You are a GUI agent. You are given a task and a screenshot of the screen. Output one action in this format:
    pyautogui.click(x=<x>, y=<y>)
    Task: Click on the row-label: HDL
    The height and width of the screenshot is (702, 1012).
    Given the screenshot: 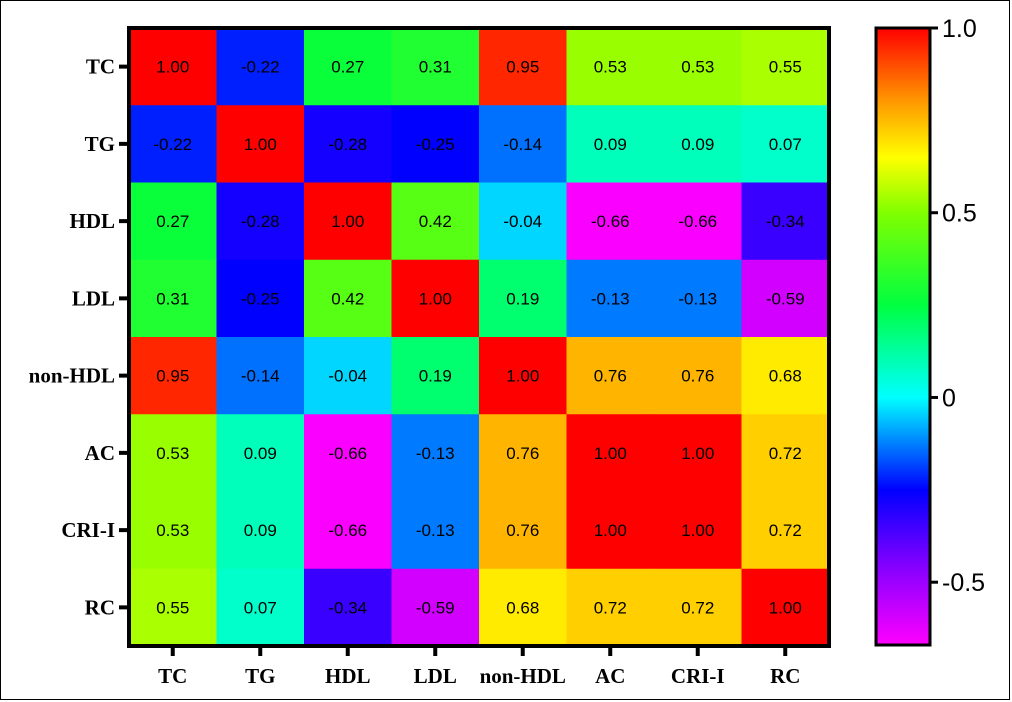 What is the action you would take?
    pyautogui.click(x=92, y=221)
    